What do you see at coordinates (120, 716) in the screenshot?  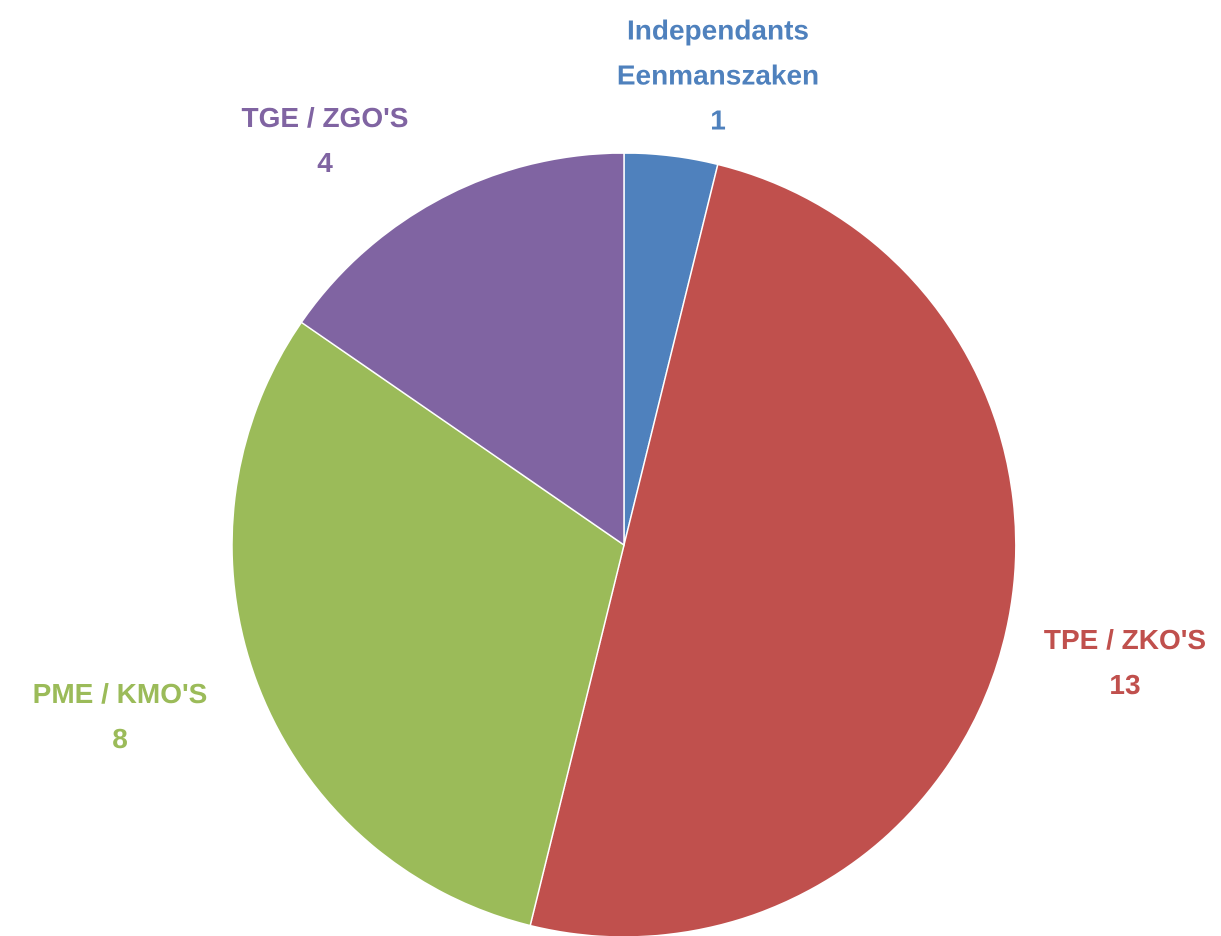 I see `slice-label: PME / KMO'S 8` at bounding box center [120, 716].